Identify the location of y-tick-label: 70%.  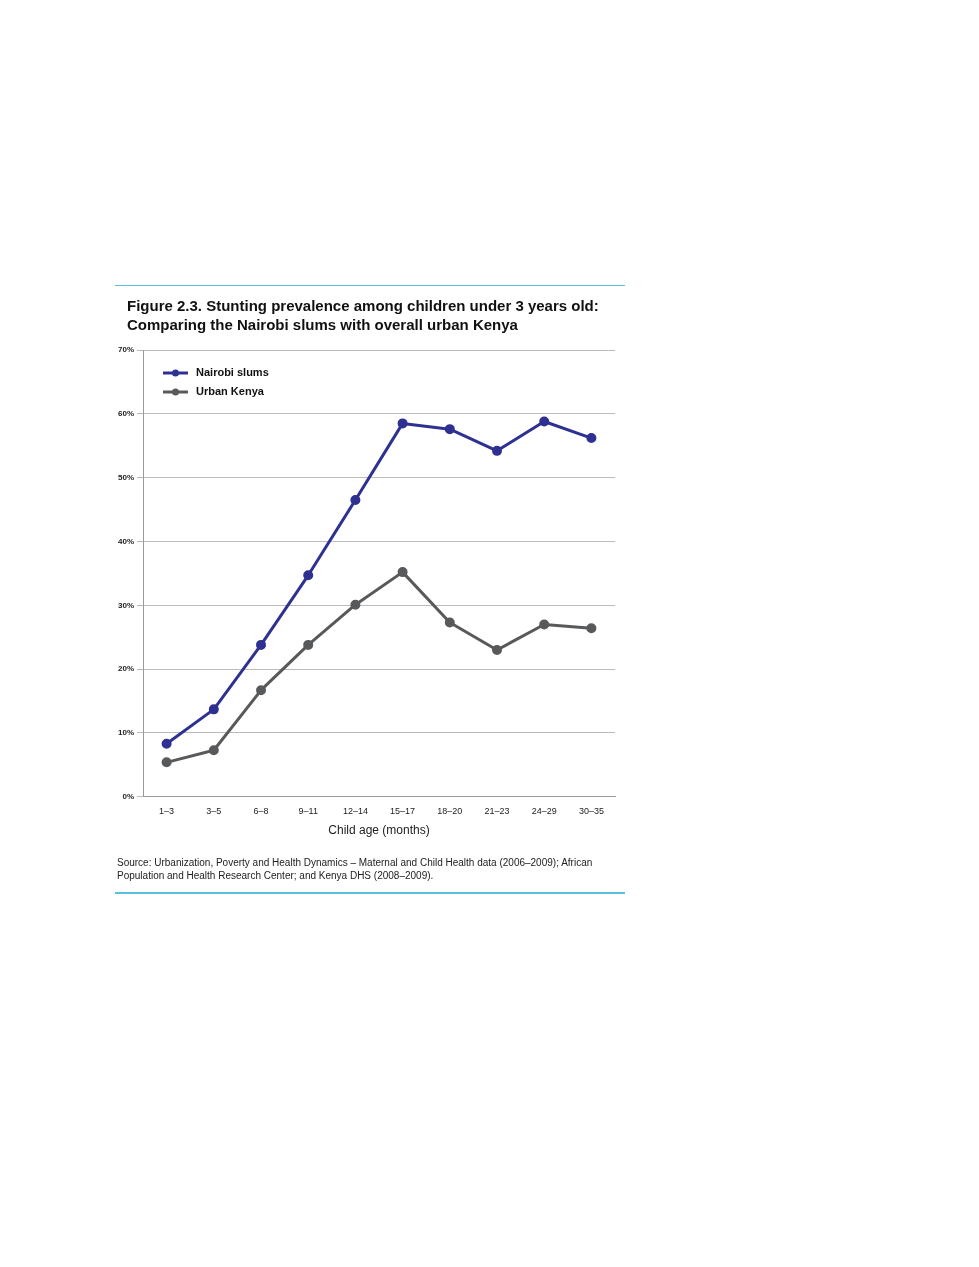
(126, 350).